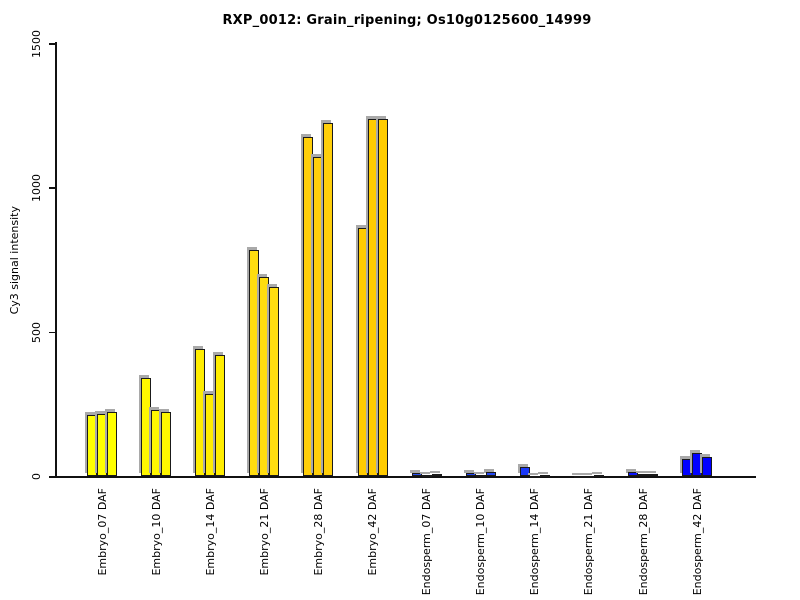  I want to click on y-tick-label: 0, so click(36, 477).